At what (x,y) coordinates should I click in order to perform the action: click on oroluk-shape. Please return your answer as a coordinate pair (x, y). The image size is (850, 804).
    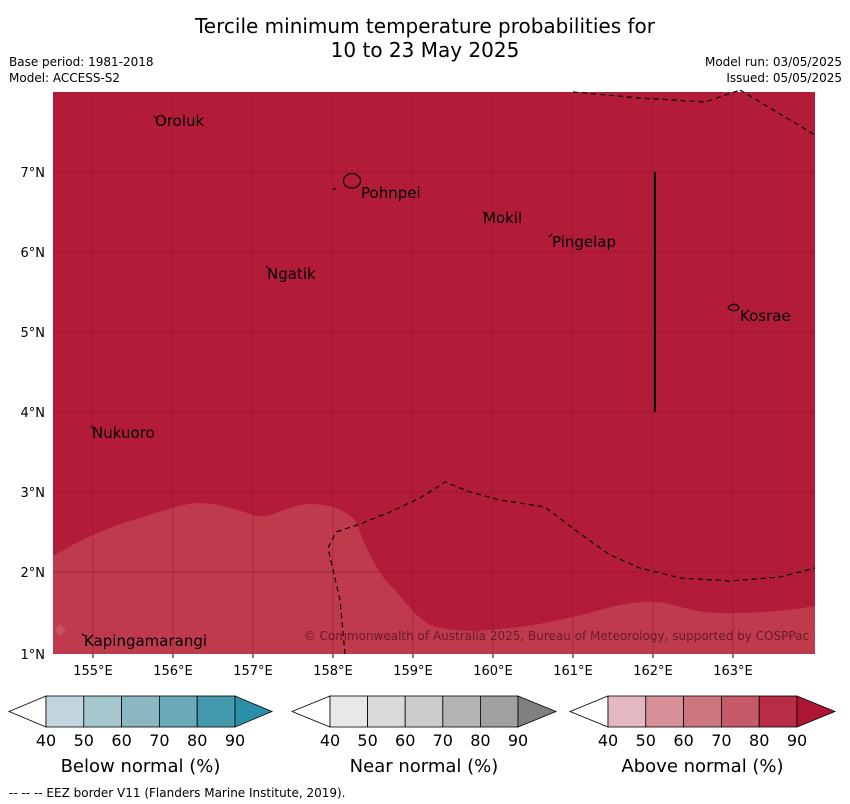
    Looking at the image, I should click on (155, 117).